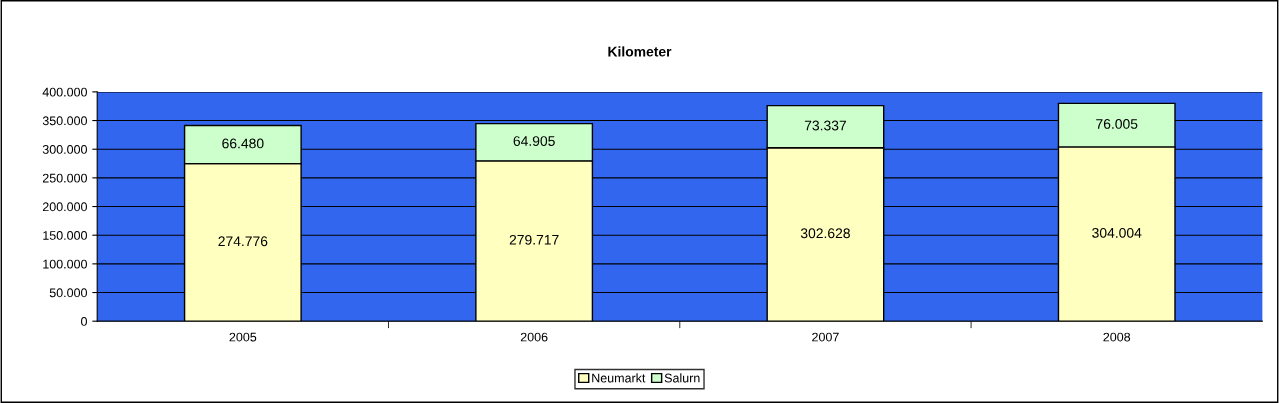 This screenshot has width=1279, height=403. I want to click on y-tick-label: 250.000, so click(64, 178).